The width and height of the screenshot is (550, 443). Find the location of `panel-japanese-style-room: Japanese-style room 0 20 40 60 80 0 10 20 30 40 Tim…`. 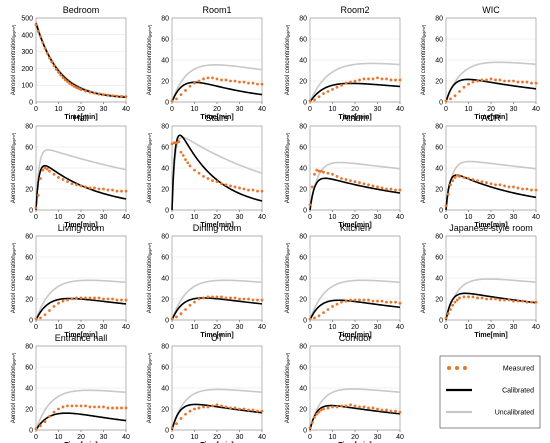

panel-japanese-style-room: Japanese-style room 0 20 40 60 80 0 10 20 30 40 Tim… is located at coordinates (480, 281).